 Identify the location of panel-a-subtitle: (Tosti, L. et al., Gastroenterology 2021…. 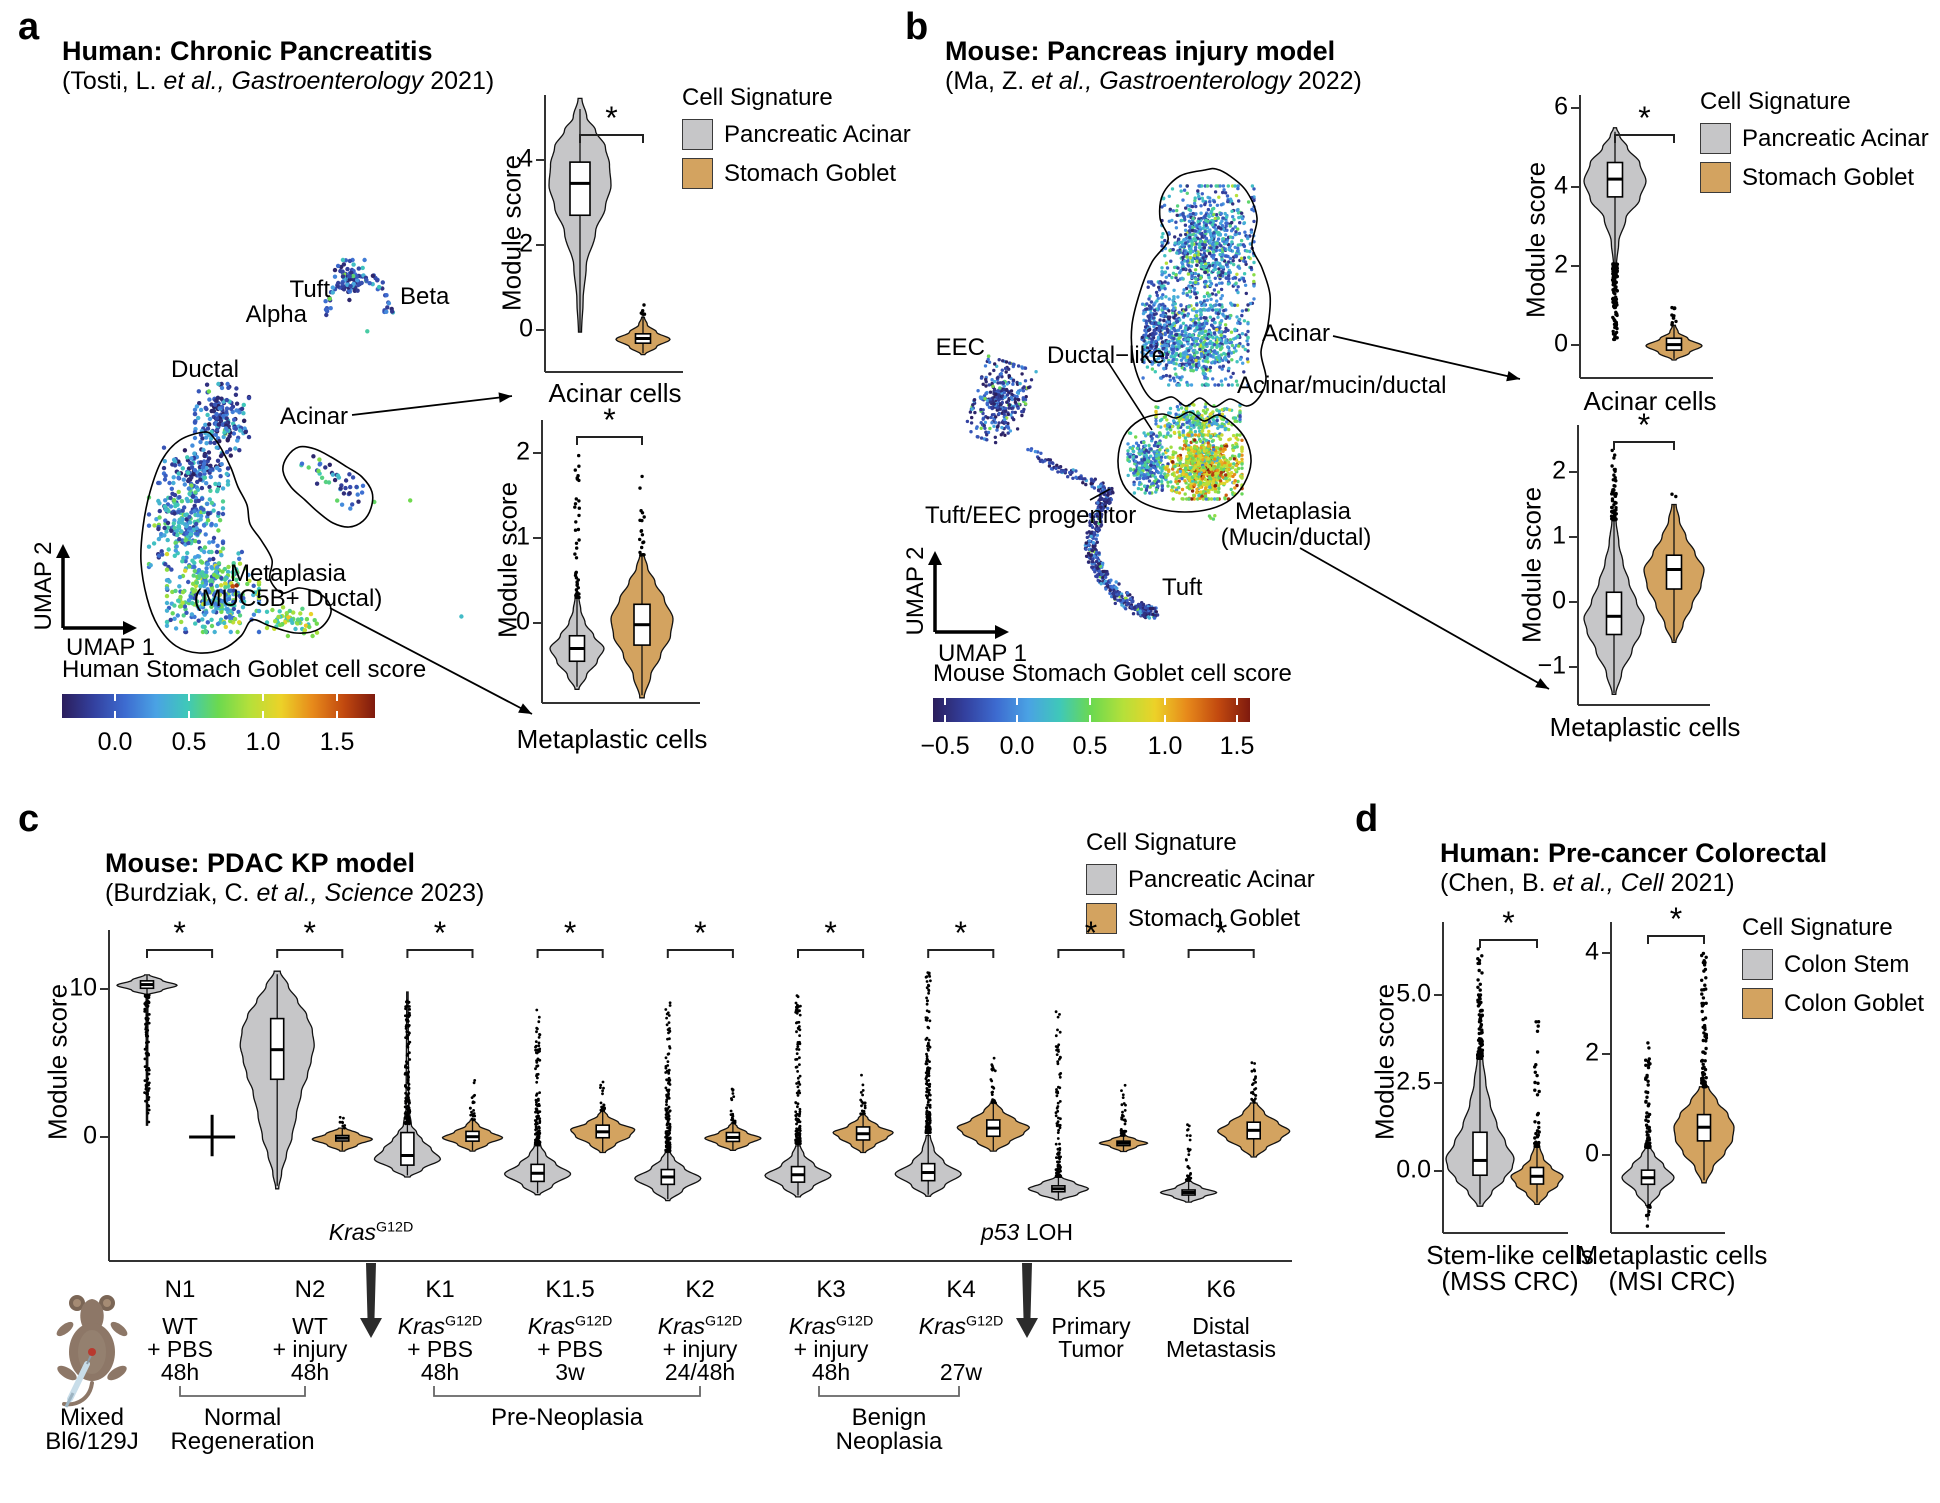
(278, 81).